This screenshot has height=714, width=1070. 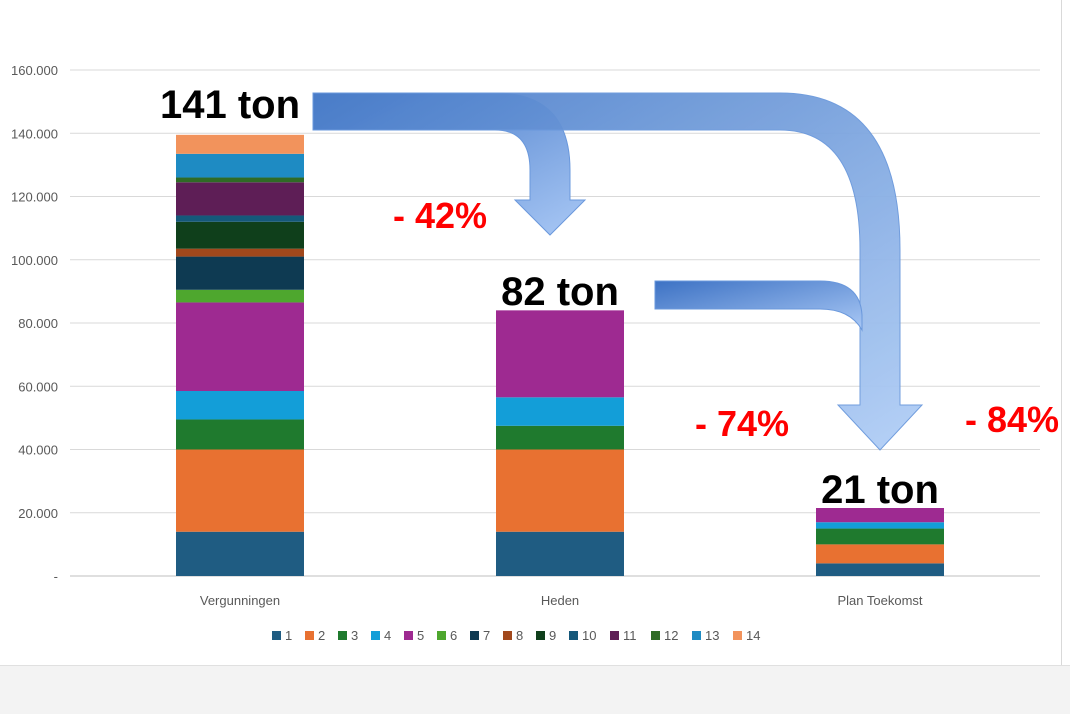 What do you see at coordinates (38, 386) in the screenshot?
I see `y-tick-label: 60.000` at bounding box center [38, 386].